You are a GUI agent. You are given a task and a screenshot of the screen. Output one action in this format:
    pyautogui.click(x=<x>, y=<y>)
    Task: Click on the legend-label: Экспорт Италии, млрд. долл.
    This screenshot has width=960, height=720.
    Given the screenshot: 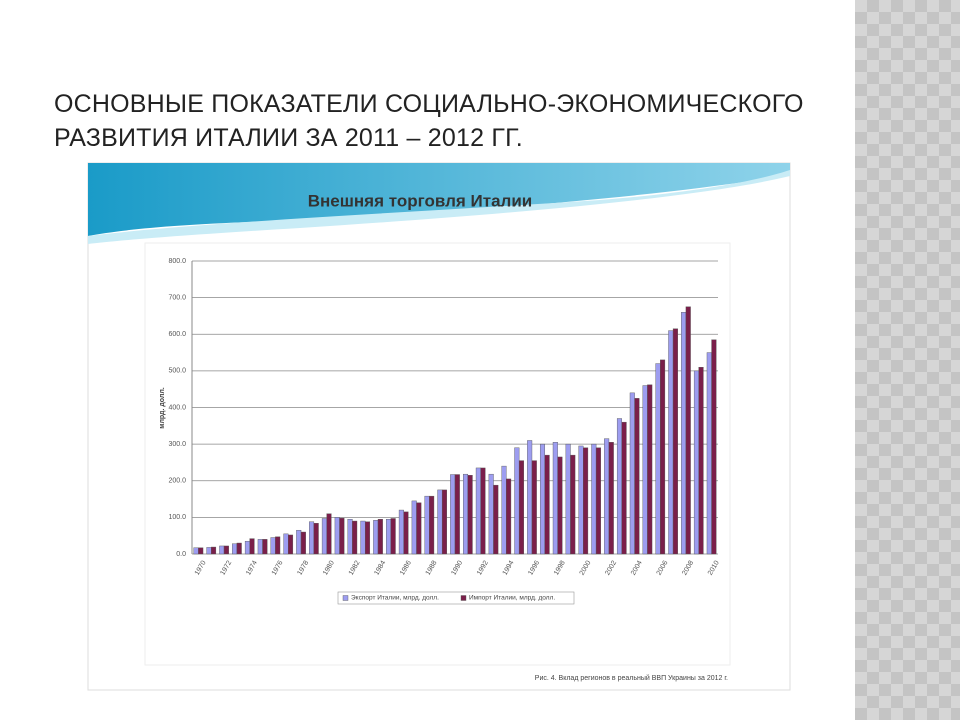 What is the action you would take?
    pyautogui.click(x=395, y=598)
    